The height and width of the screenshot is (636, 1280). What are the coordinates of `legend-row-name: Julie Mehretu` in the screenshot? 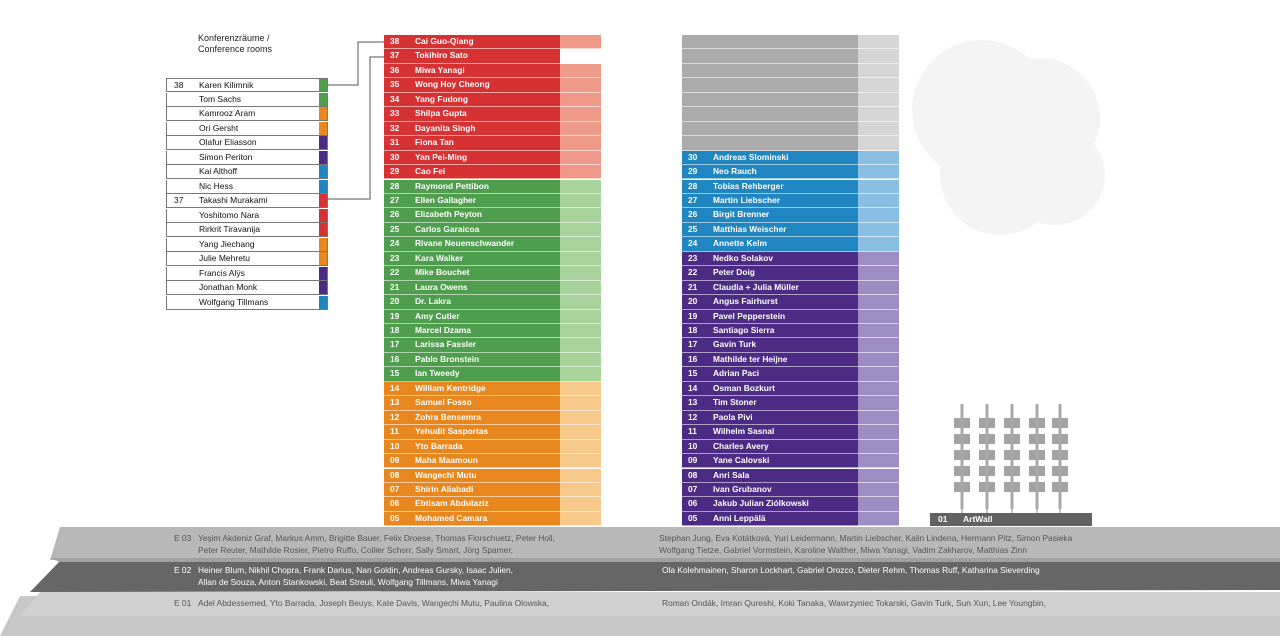 It's located at (225, 258).